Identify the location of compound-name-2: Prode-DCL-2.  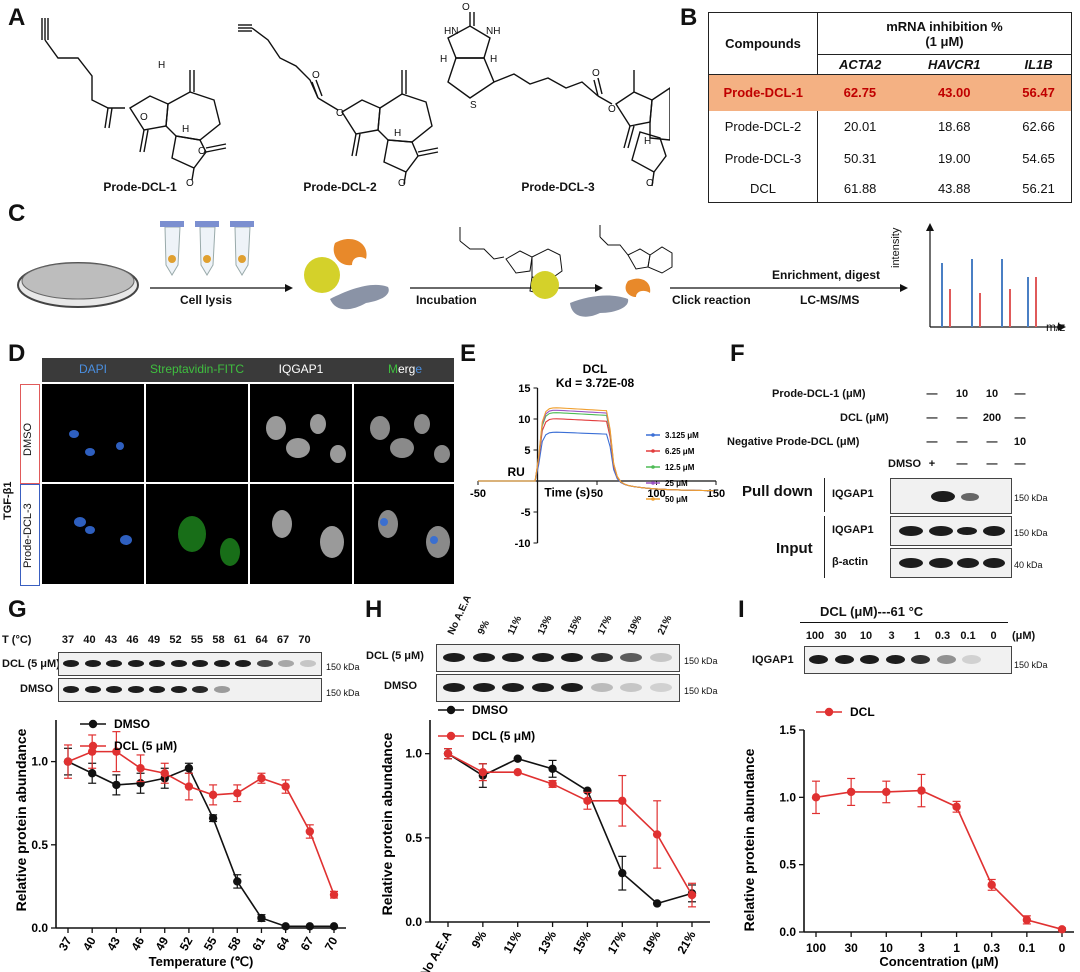
(340, 187).